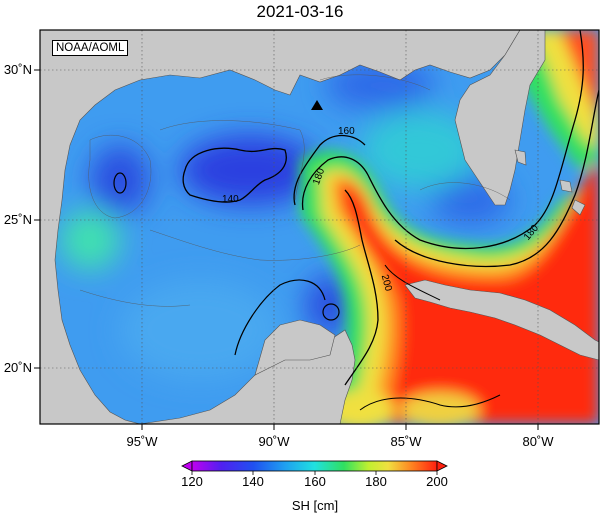  What do you see at coordinates (230, 199) in the screenshot?
I see `contour-label: 140` at bounding box center [230, 199].